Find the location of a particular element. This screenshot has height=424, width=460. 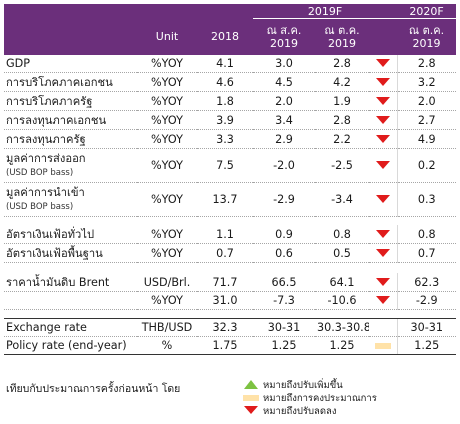

table-row: การลงทุนภาคเอกชน %YOY 3.9 3.4 2.8 2.7 is located at coordinates (230, 120).